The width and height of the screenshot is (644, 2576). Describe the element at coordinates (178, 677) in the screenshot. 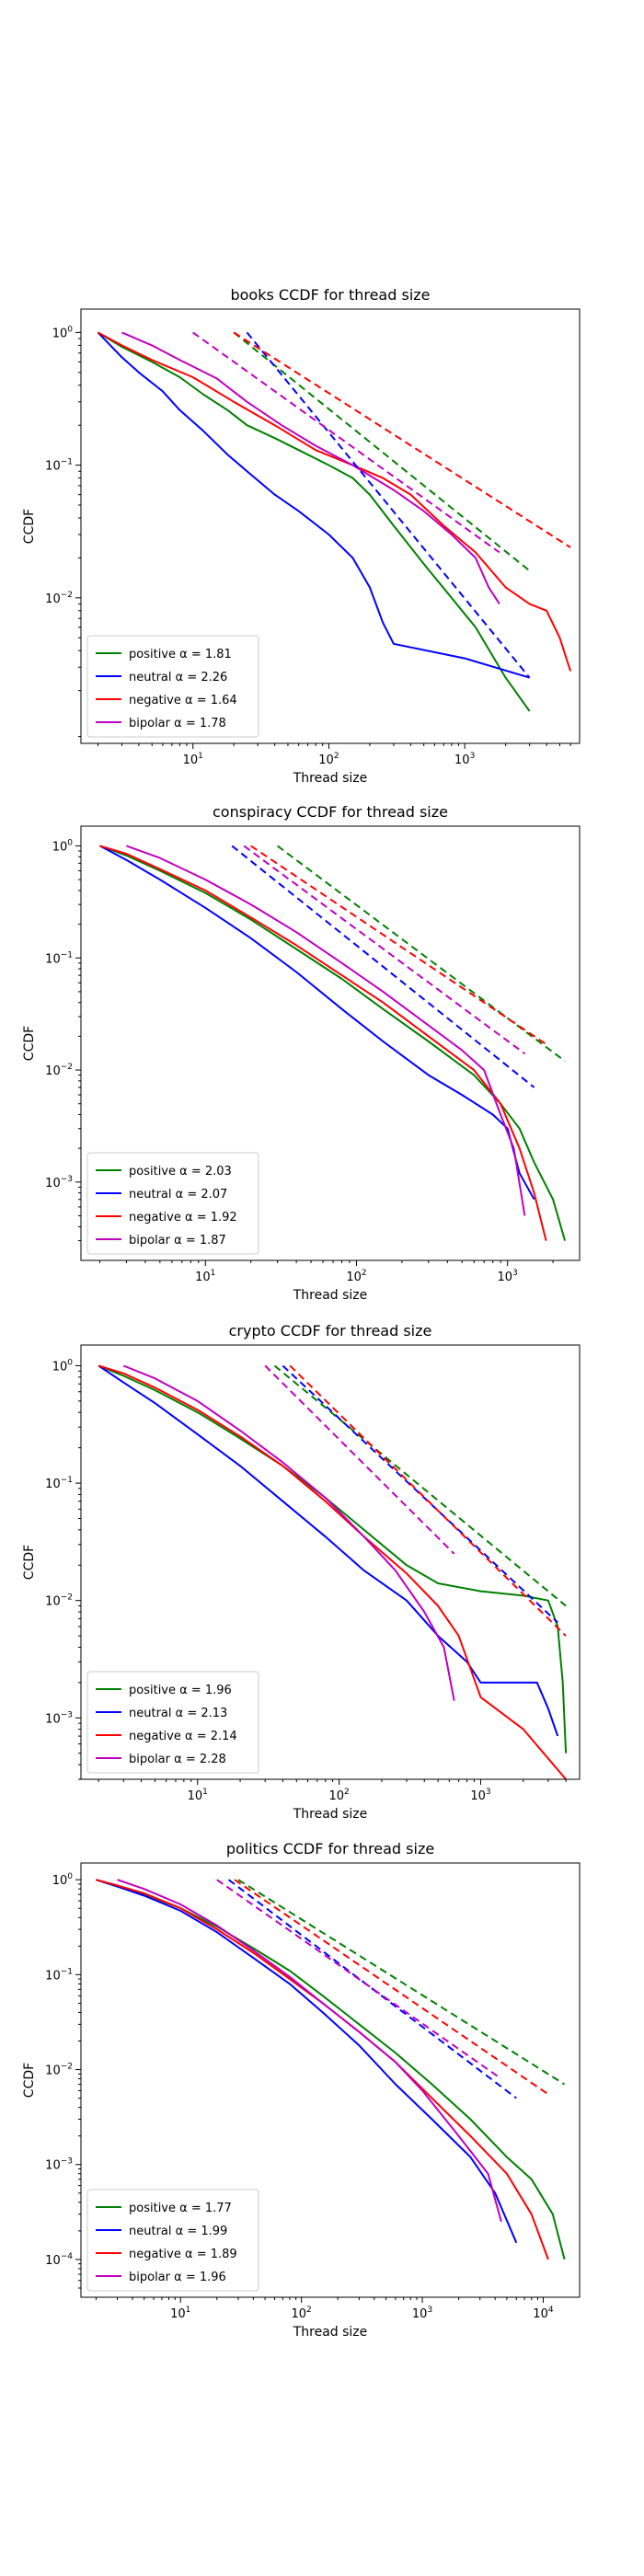

I see `legend-entry: neutral α = 2.26` at that location.